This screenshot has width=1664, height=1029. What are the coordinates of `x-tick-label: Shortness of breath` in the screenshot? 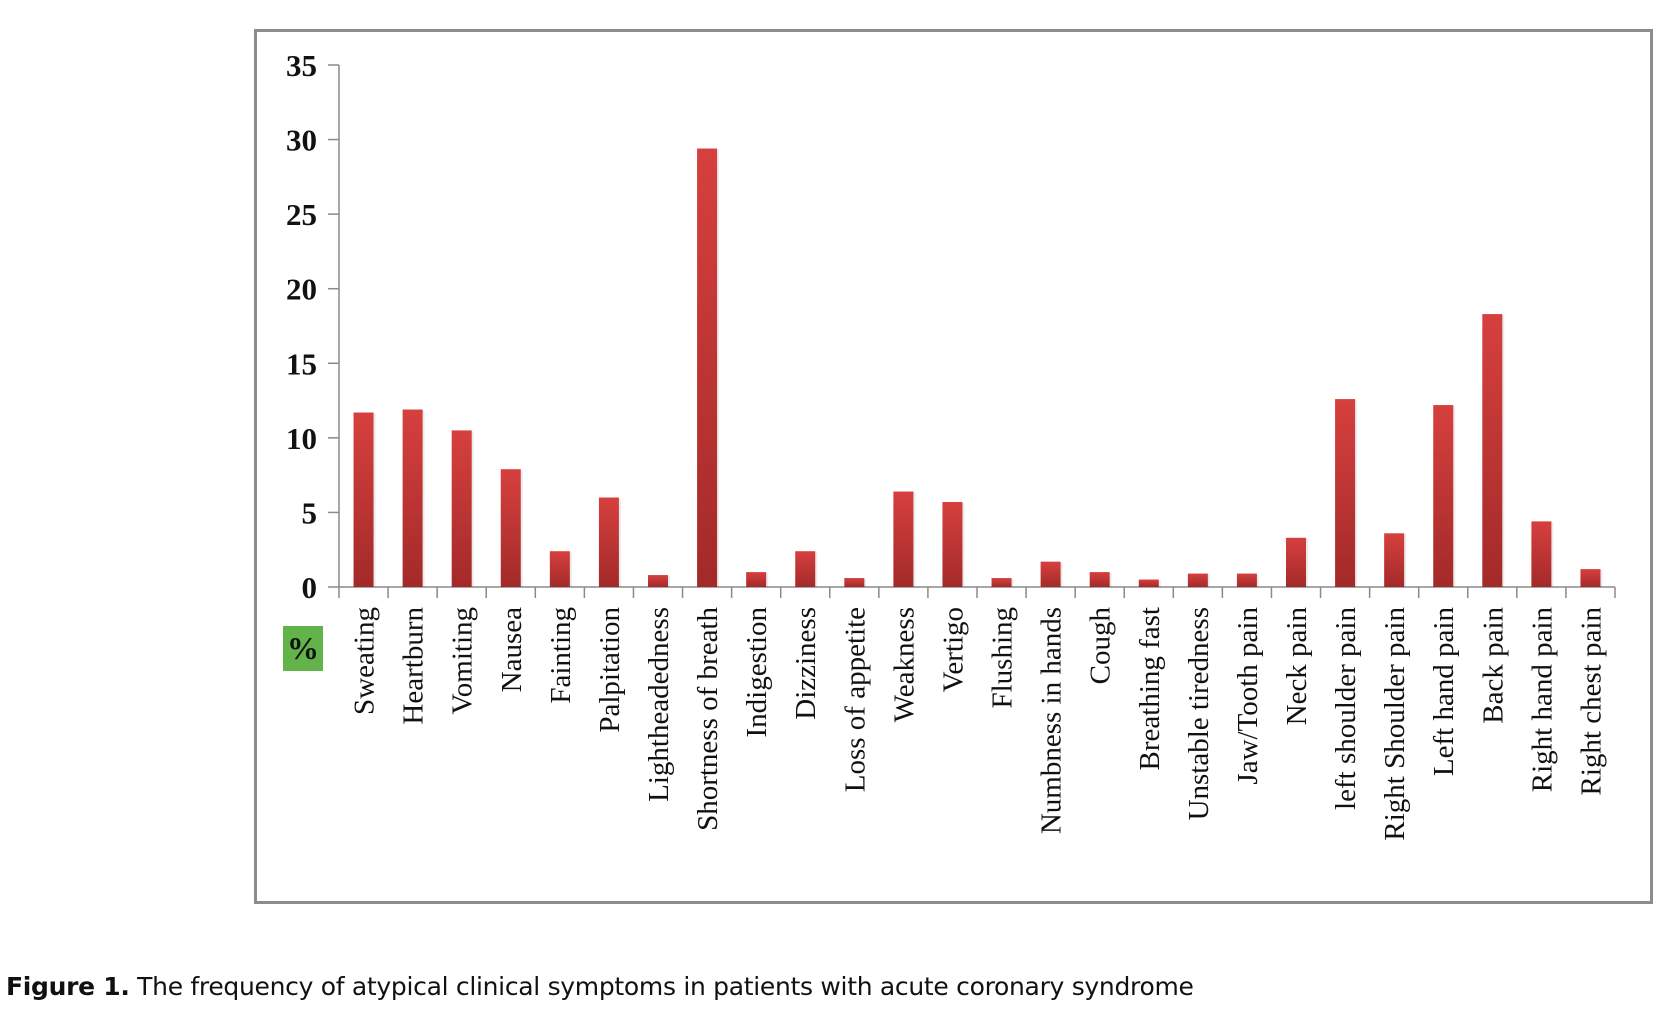 It's located at (708, 719).